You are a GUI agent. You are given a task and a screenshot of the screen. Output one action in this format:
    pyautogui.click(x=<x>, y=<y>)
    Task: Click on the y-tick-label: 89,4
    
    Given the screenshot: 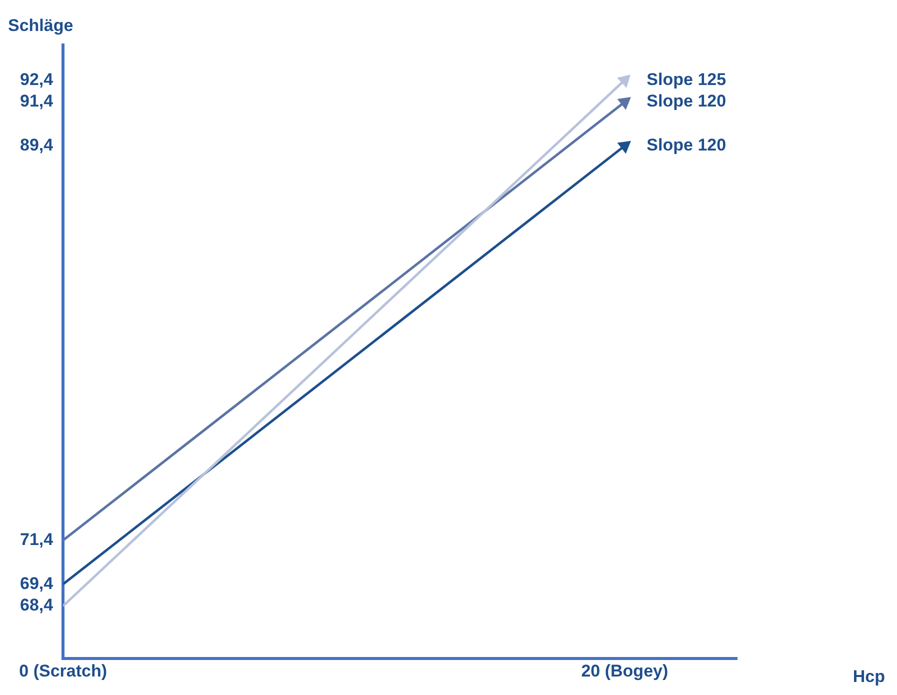 What is the action you would take?
    pyautogui.click(x=37, y=144)
    